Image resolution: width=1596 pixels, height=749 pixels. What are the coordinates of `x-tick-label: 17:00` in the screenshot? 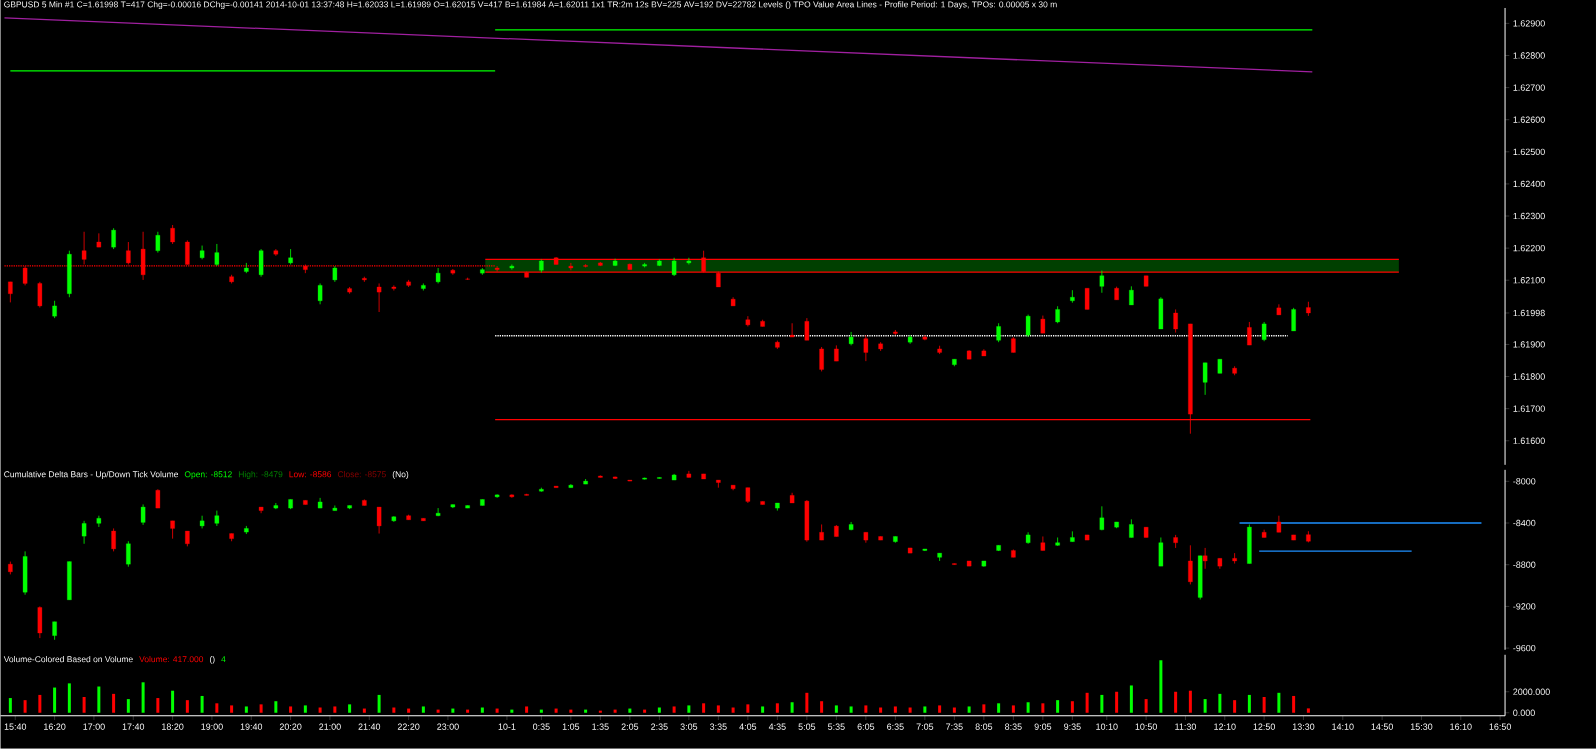 It's located at (94, 727).